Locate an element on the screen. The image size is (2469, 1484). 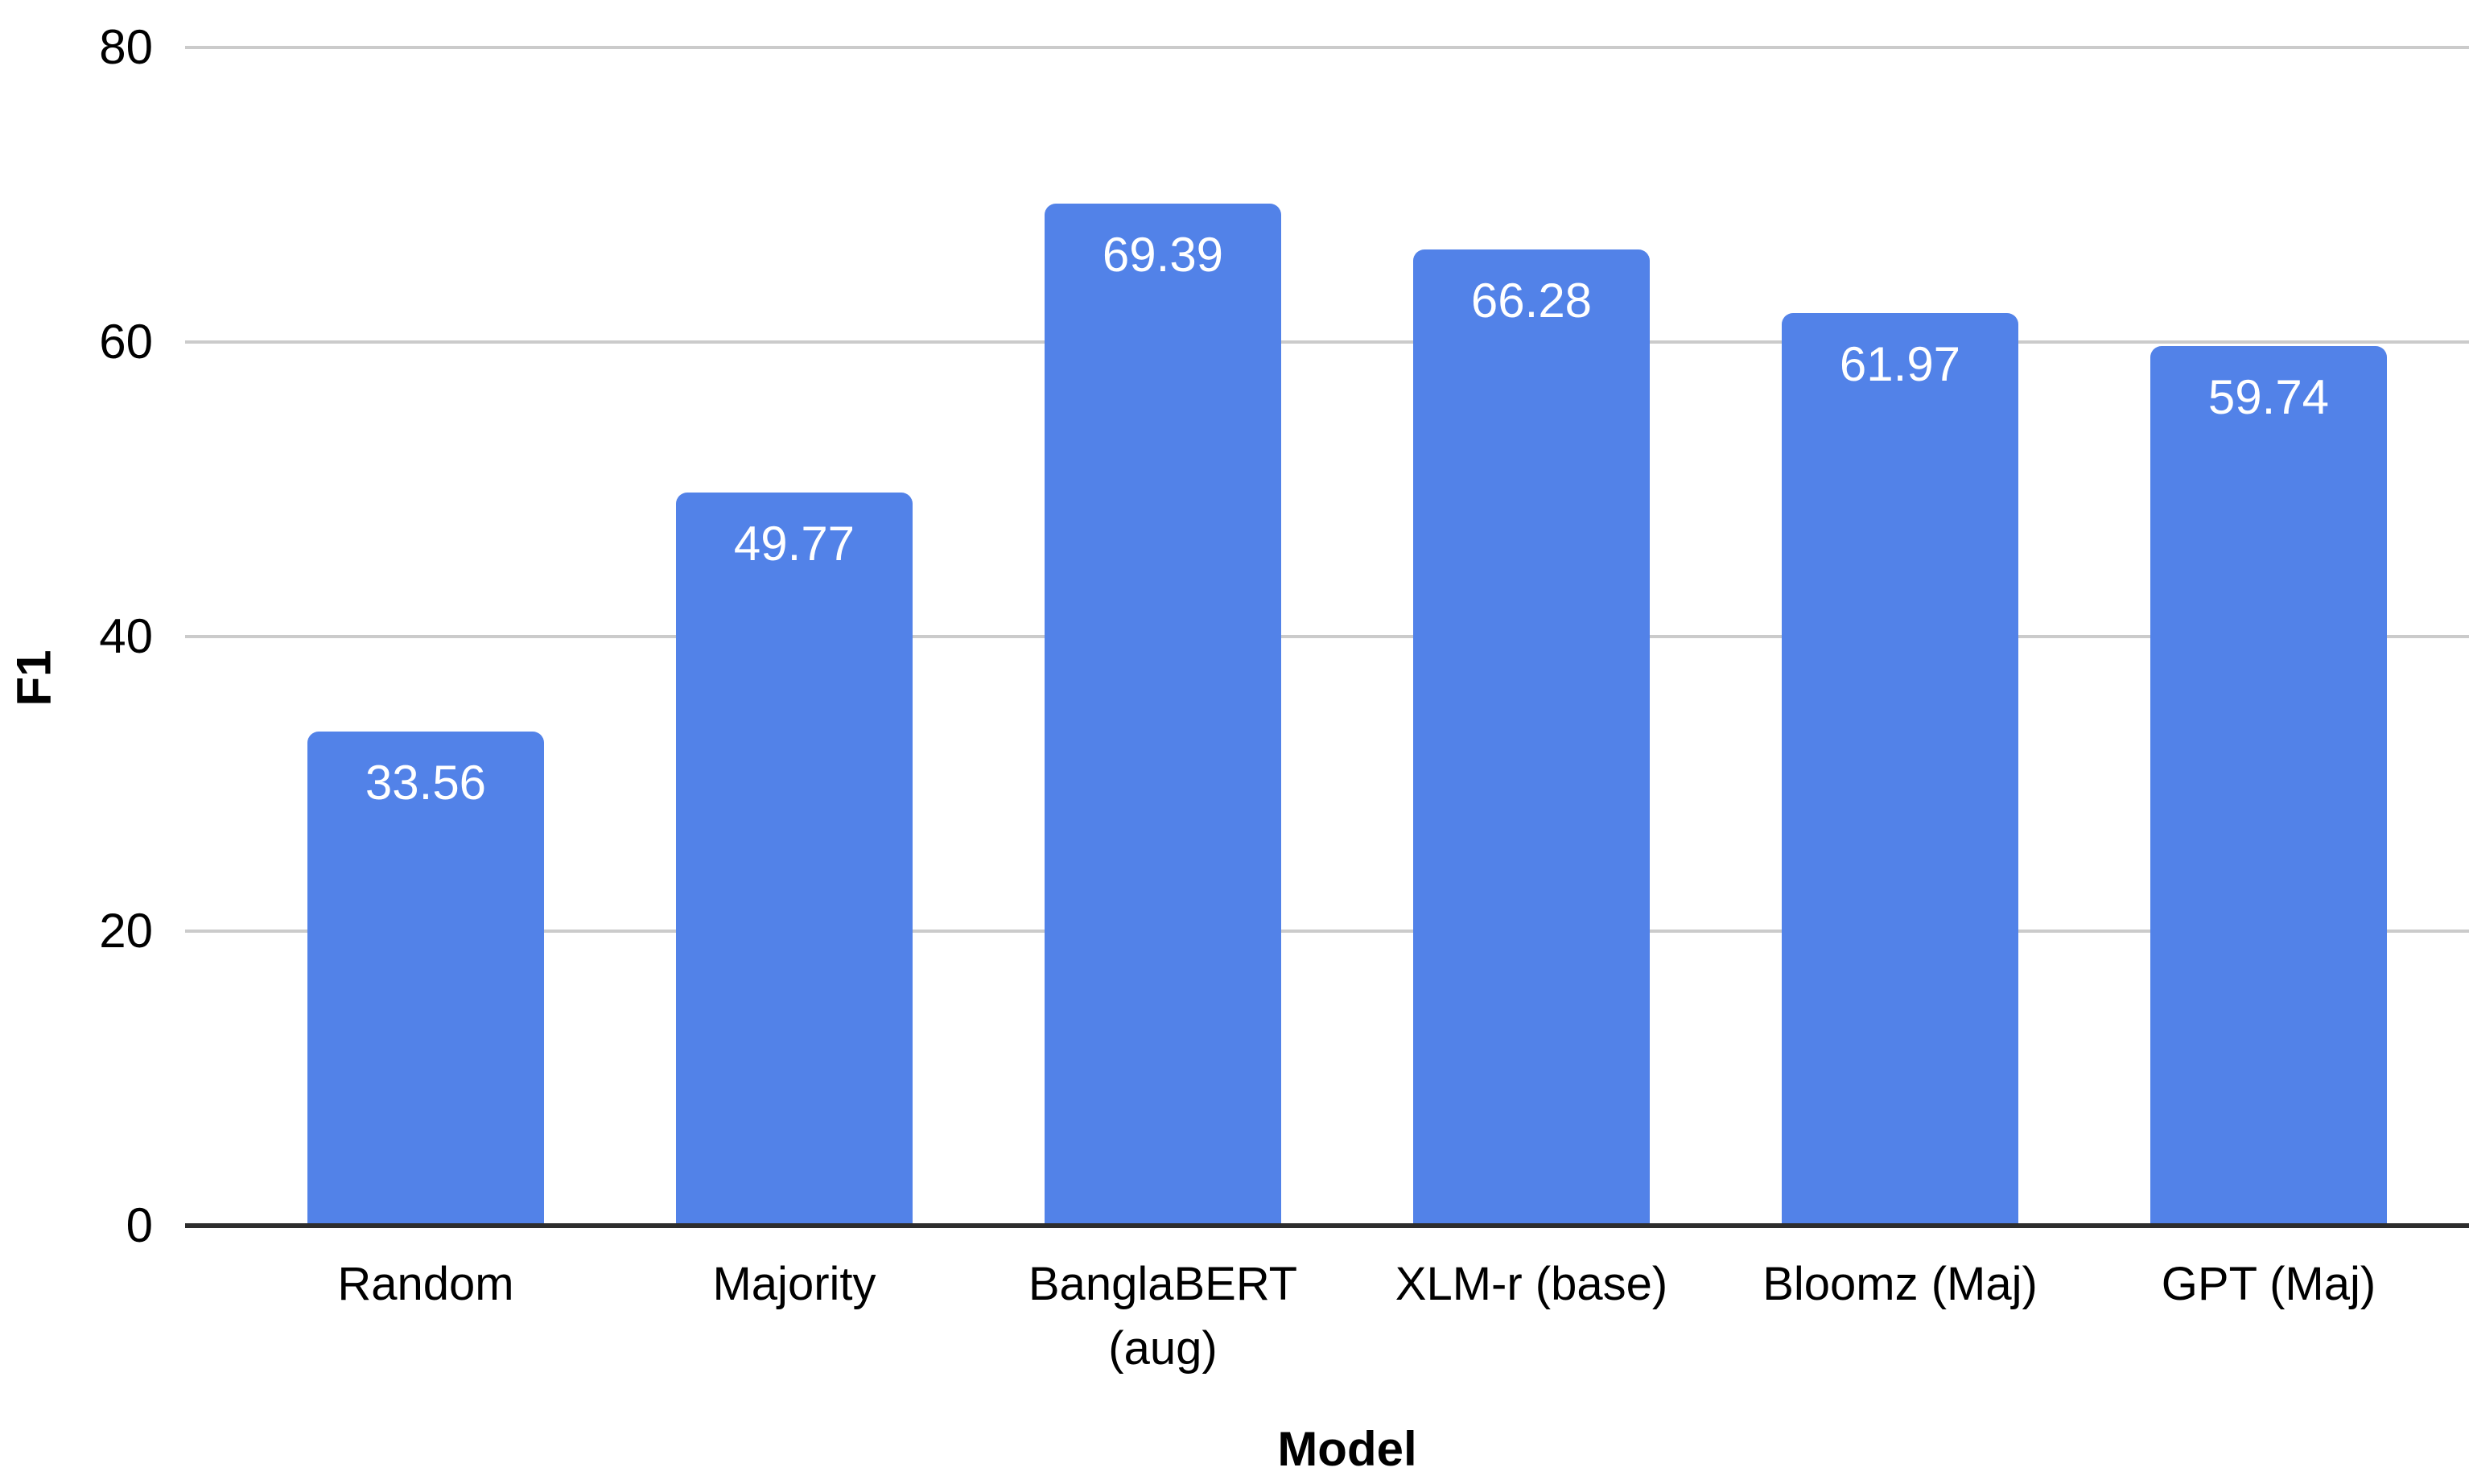
bar-slot: 61.97 is located at coordinates (1900, 637).